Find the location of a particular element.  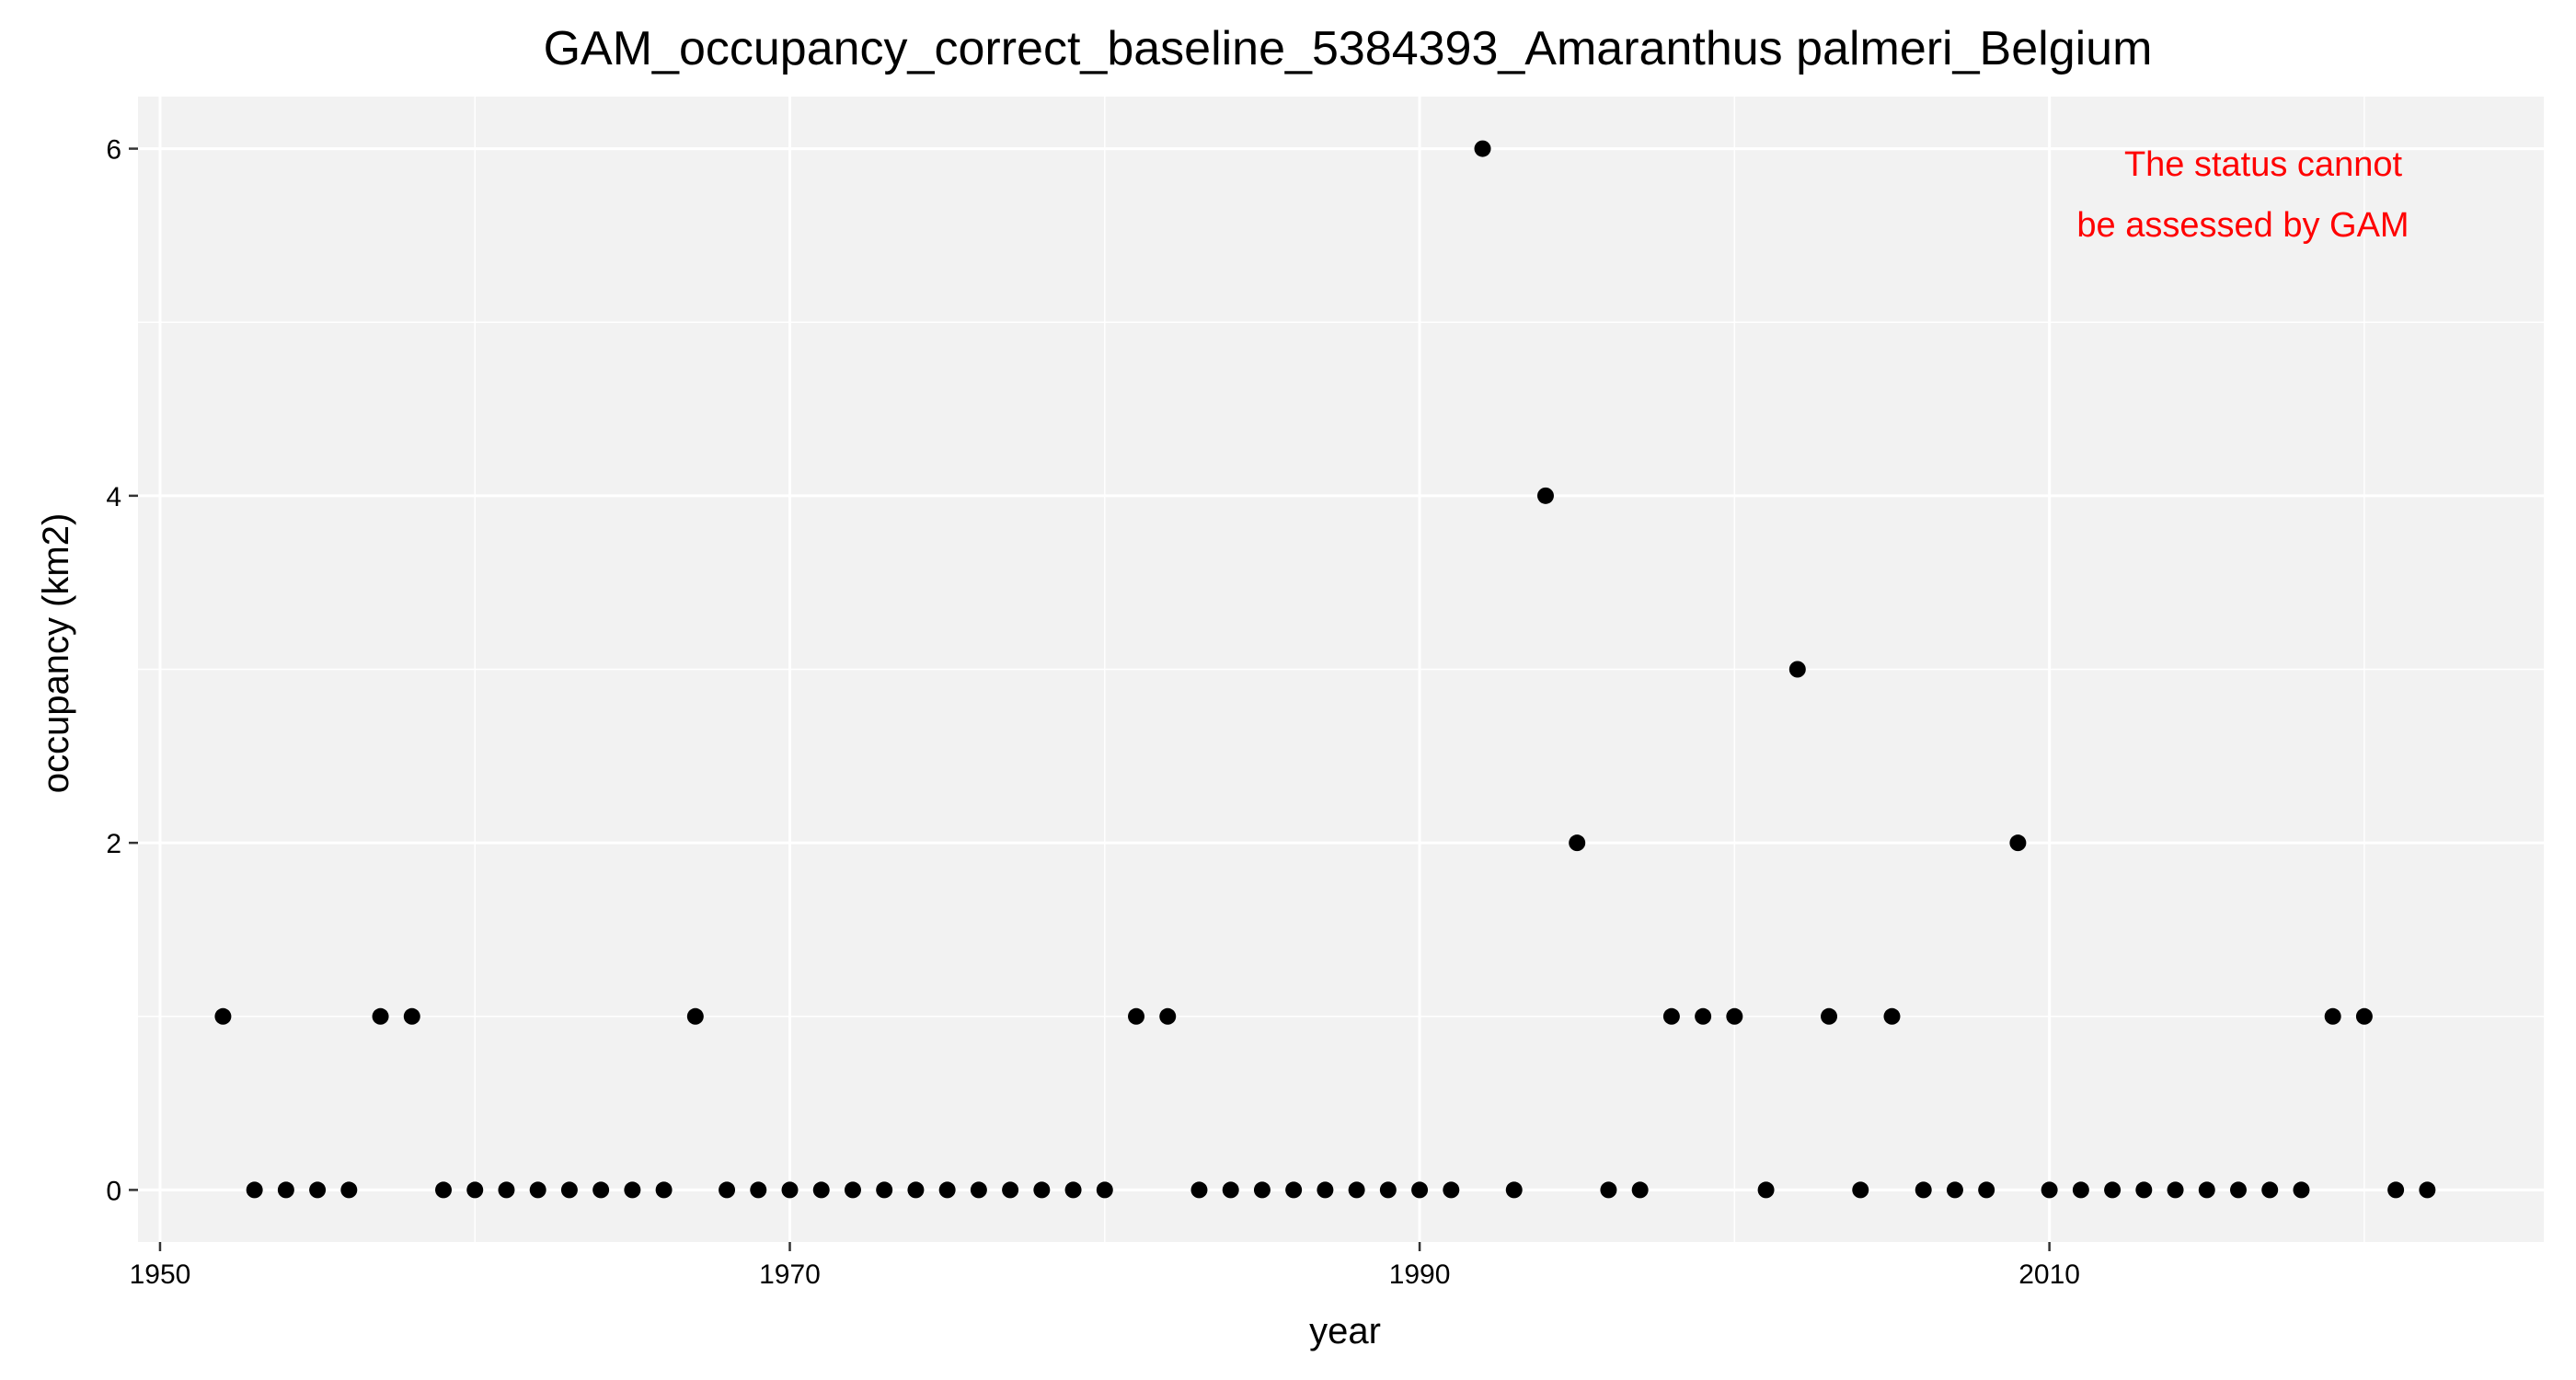

x-tick-label: 2010 is located at coordinates (2049, 1274).